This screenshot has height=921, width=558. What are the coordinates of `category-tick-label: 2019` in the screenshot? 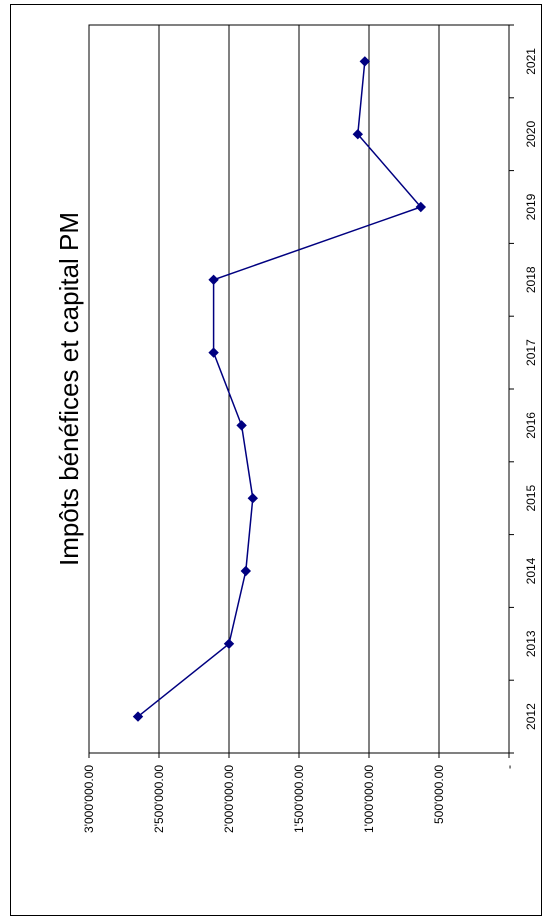 It's located at (531, 206).